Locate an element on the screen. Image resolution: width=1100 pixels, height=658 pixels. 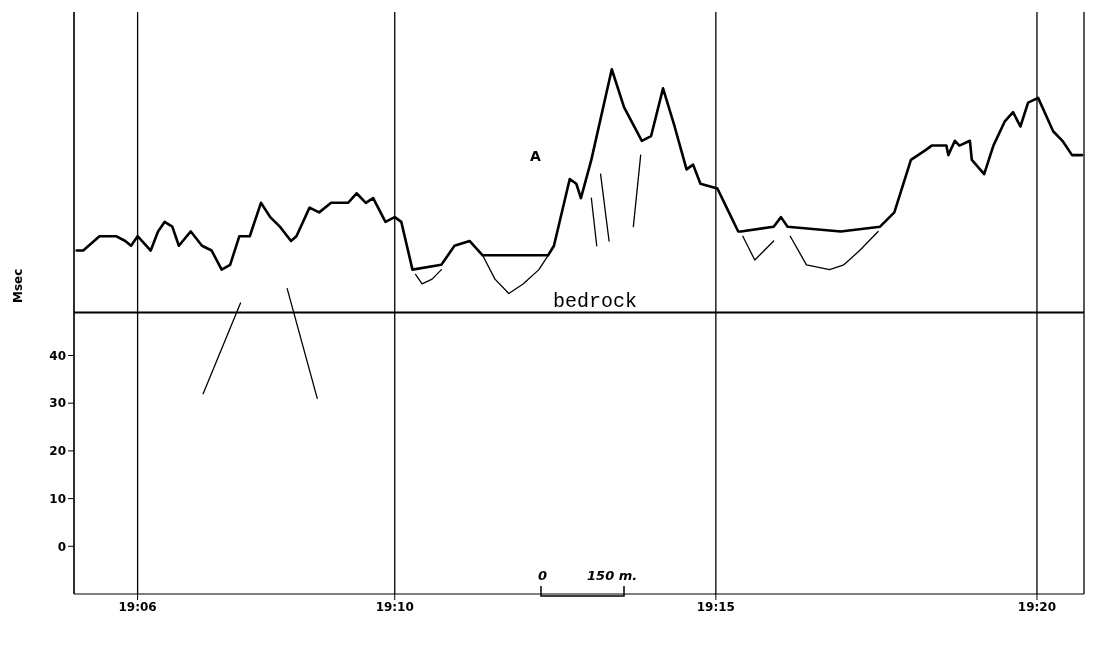
y-tick-label: 20 is located at coordinates (57, 451).